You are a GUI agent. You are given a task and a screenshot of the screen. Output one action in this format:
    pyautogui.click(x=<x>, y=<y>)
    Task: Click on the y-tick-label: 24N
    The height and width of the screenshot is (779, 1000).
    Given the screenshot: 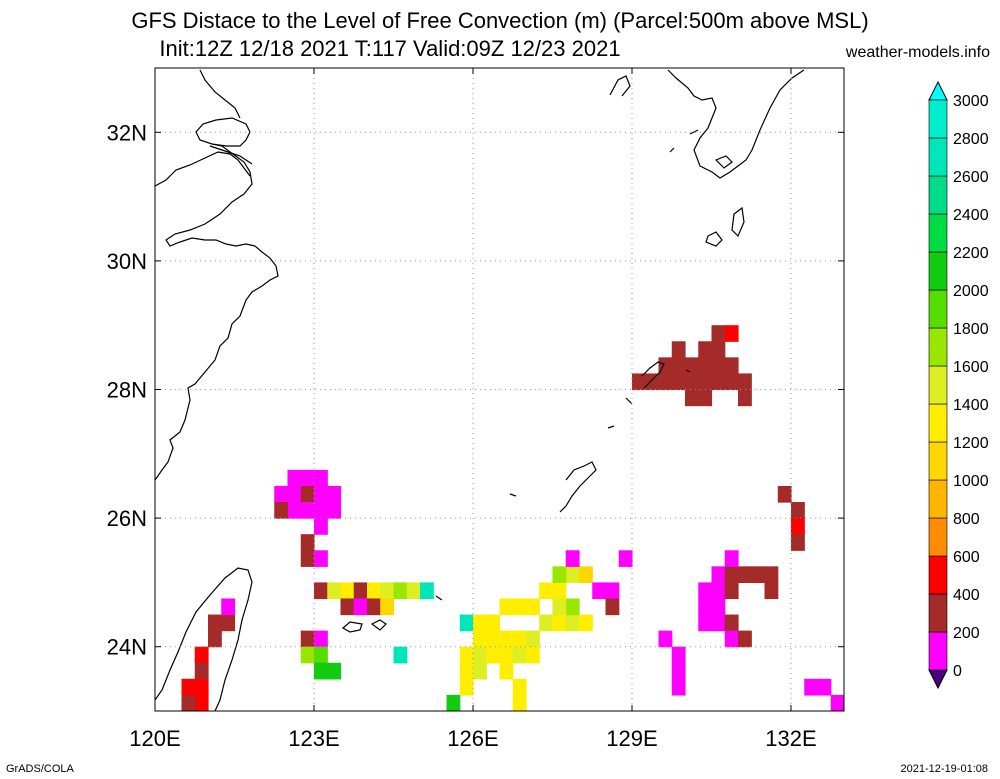 What is the action you would take?
    pyautogui.click(x=127, y=647)
    